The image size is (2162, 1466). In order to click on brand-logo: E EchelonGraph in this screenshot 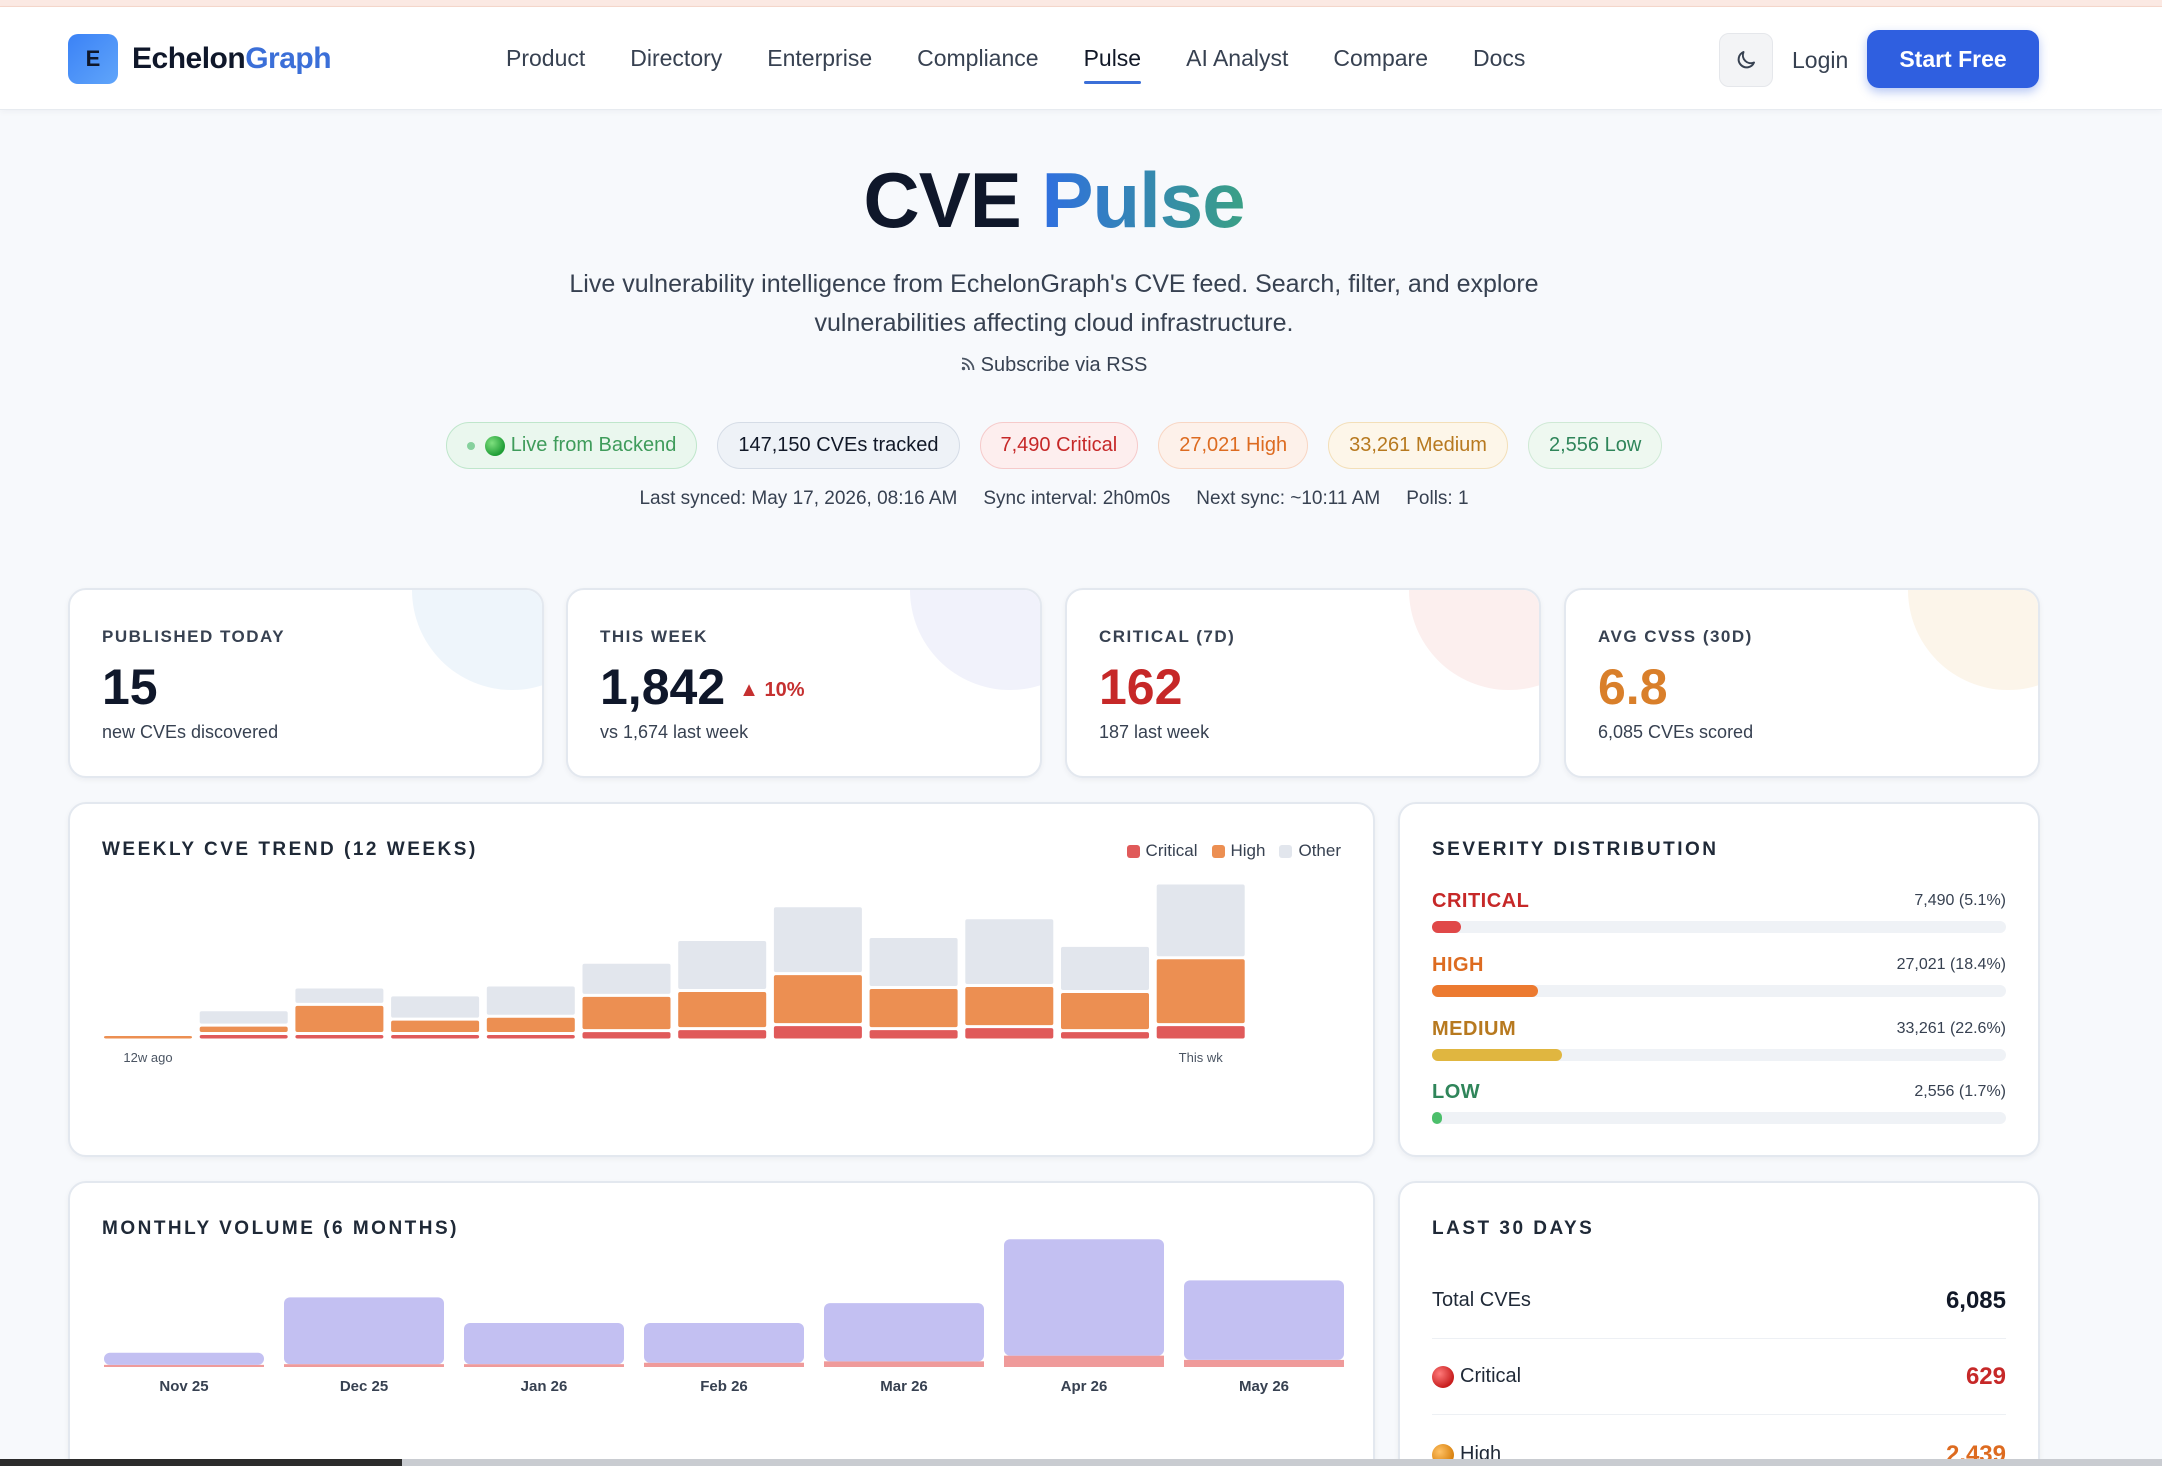, I will do `click(200, 59)`.